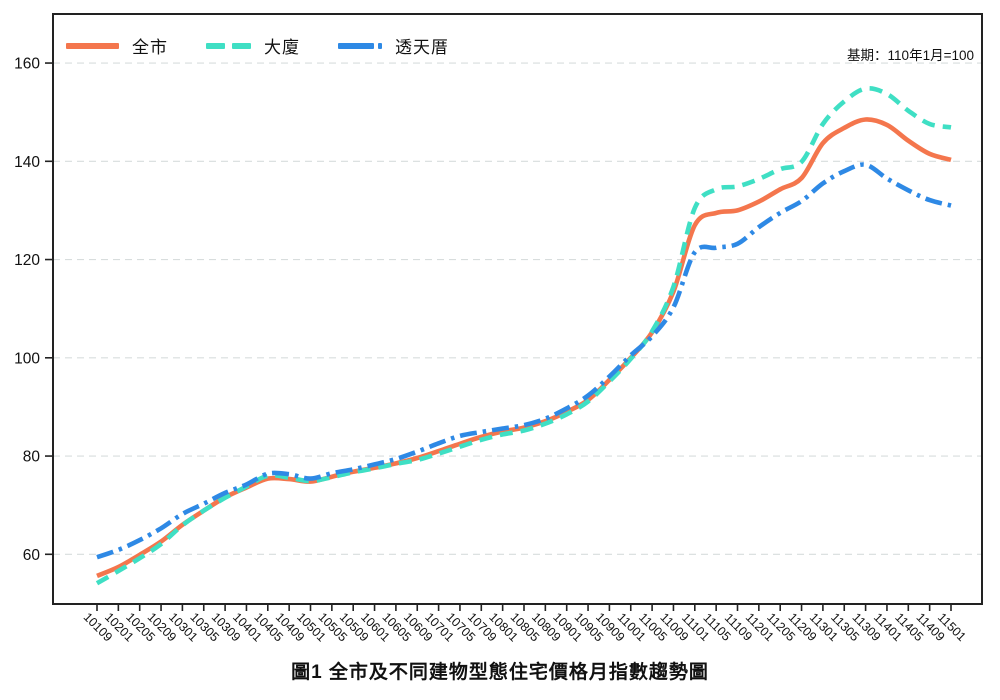 The width and height of the screenshot is (1000, 700). I want to click on legend-label-apartment: 大廈, so click(282, 47).